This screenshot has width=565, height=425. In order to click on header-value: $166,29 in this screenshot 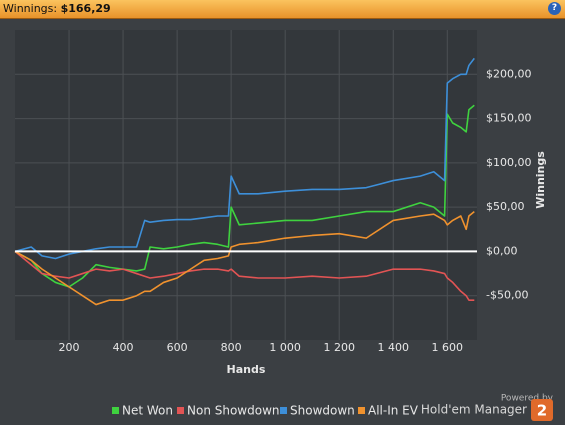, I will do `click(85, 8)`.